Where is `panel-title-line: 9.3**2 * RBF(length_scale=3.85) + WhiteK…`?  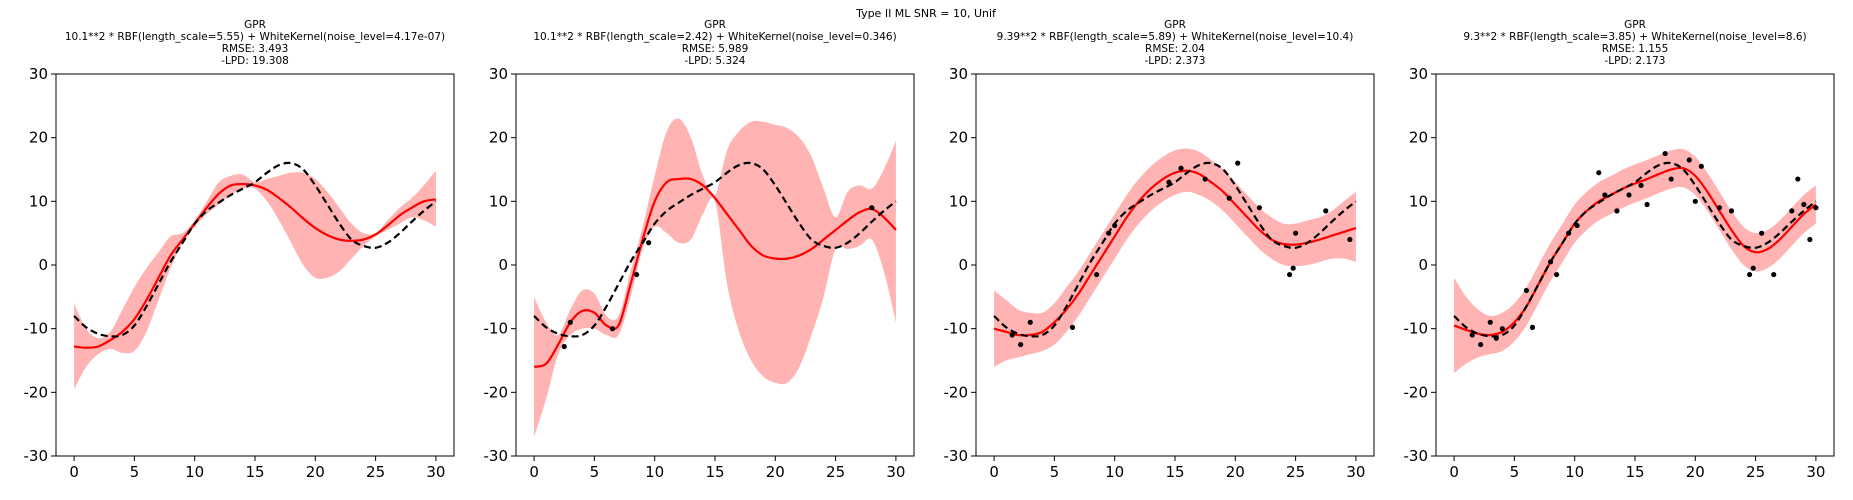 panel-title-line: 9.3**2 * RBF(length_scale=3.85) + WhiteK… is located at coordinates (1634, 37).